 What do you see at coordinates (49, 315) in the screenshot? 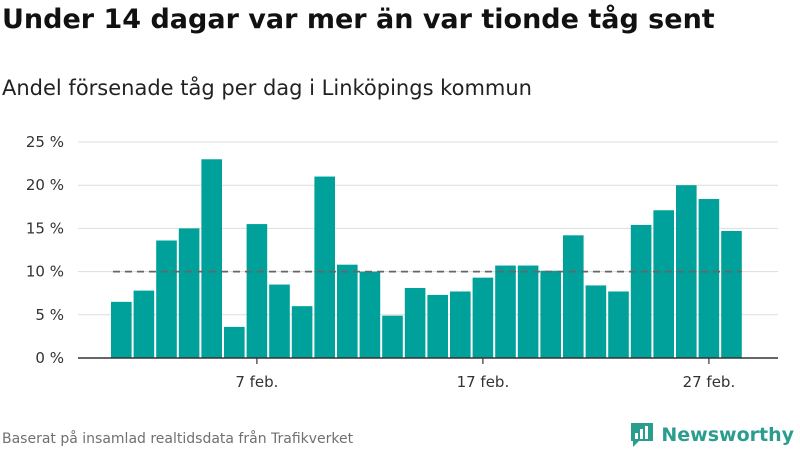
I see `y-tick-label: 5 %` at bounding box center [49, 315].